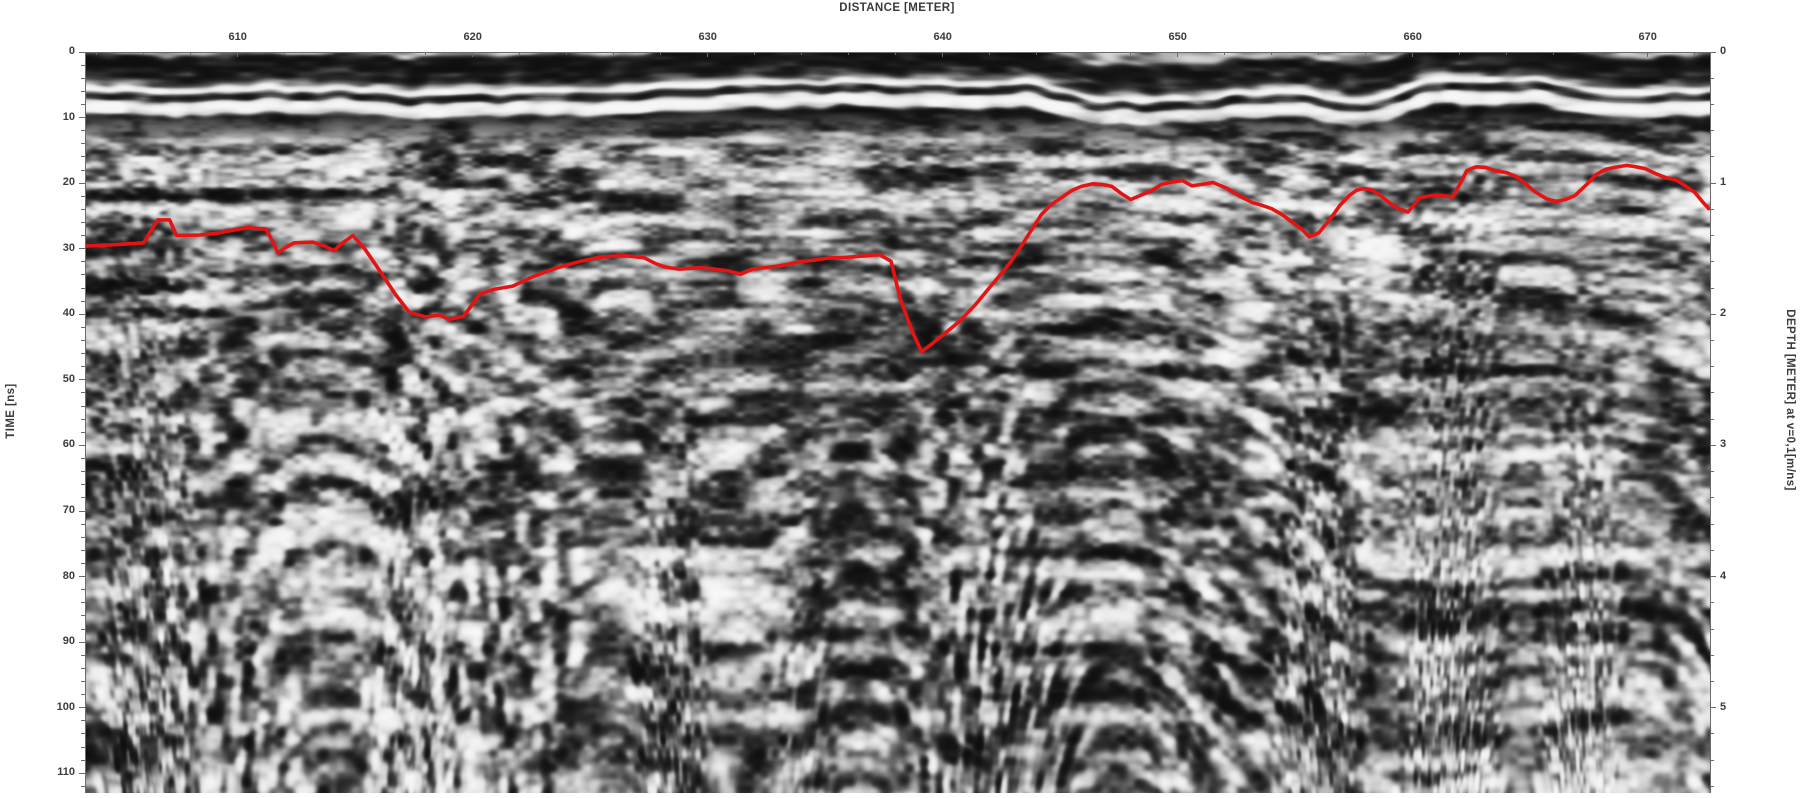 Image resolution: width=1816 pixels, height=798 pixels. What do you see at coordinates (1723, 706) in the screenshot?
I see `depth-tick-label: 5` at bounding box center [1723, 706].